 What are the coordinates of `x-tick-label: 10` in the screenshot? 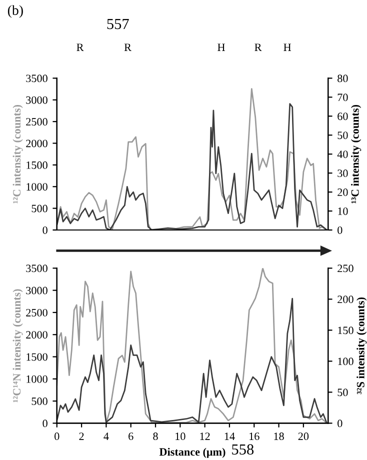 It's located at (181, 436).